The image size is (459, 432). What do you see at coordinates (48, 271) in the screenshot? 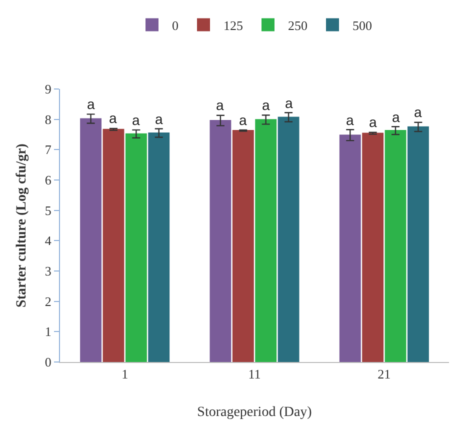
I see `y-tick-label: 3` at bounding box center [48, 271].